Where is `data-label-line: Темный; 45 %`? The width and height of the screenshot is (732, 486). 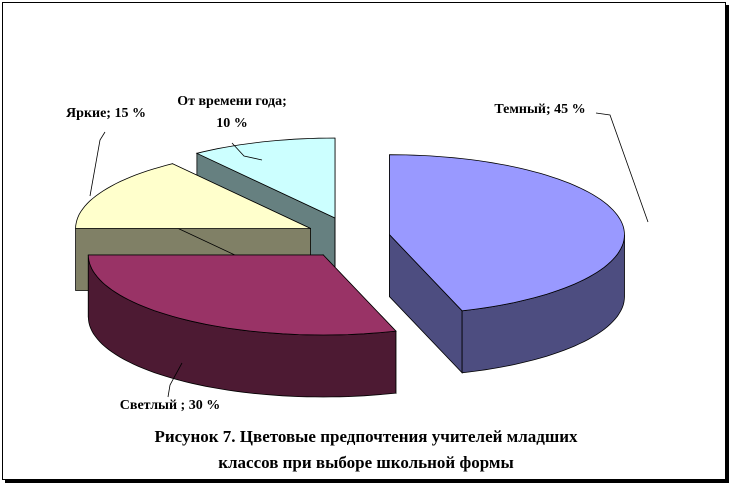
data-label-line: Темный; 45 % is located at coordinates (539, 109).